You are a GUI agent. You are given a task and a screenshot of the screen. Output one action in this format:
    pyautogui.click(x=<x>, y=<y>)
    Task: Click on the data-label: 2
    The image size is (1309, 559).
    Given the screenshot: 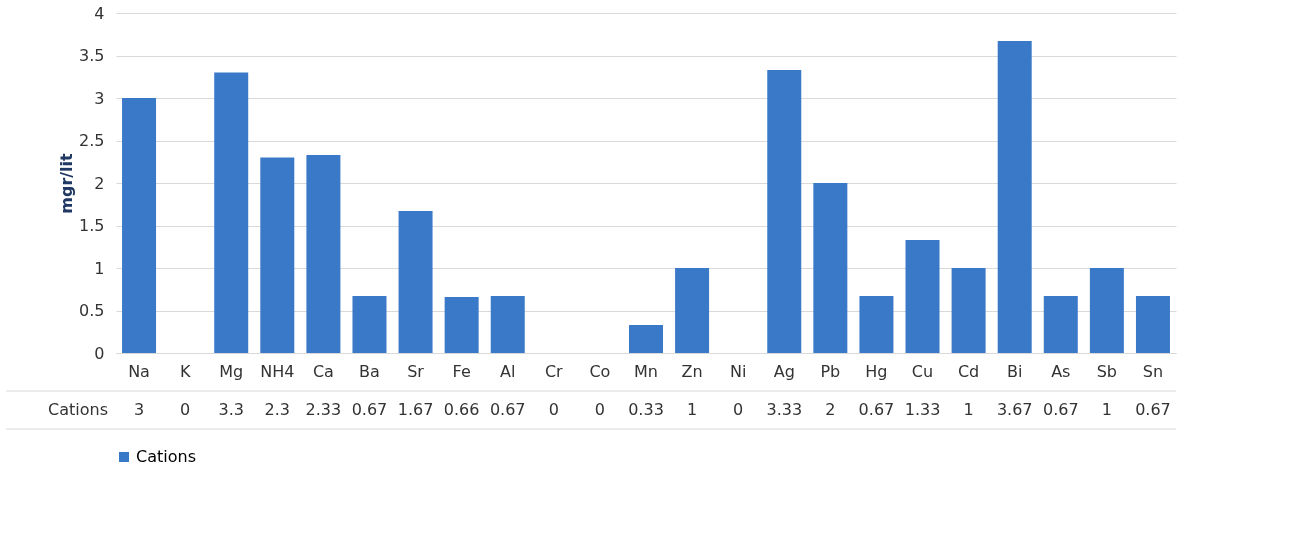 What is the action you would take?
    pyautogui.click(x=830, y=409)
    